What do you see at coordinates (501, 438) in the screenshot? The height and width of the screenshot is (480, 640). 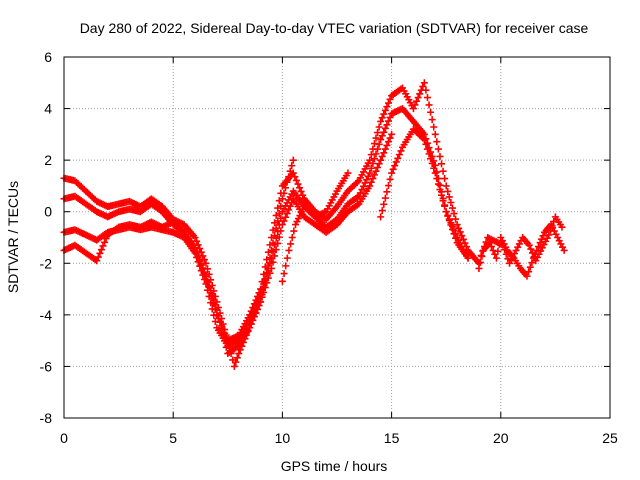 I see `x-tick-label: 20` at bounding box center [501, 438].